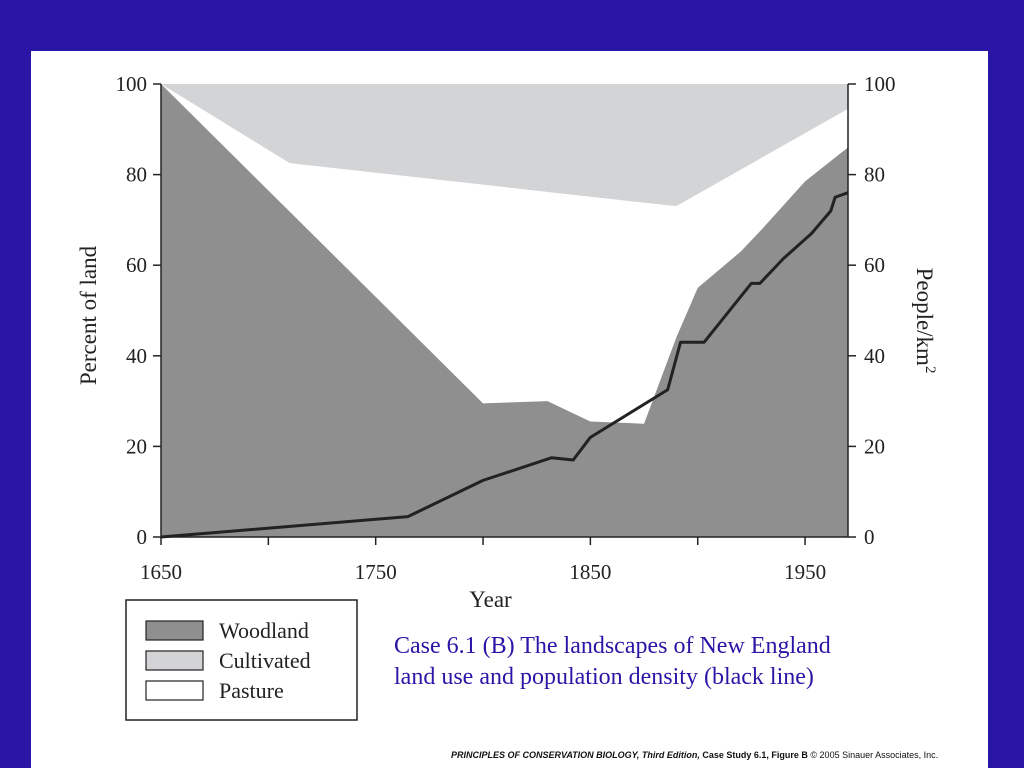 This screenshot has width=1024, height=768. What do you see at coordinates (874, 265) in the screenshot?
I see `y2-tick-label: 60` at bounding box center [874, 265].